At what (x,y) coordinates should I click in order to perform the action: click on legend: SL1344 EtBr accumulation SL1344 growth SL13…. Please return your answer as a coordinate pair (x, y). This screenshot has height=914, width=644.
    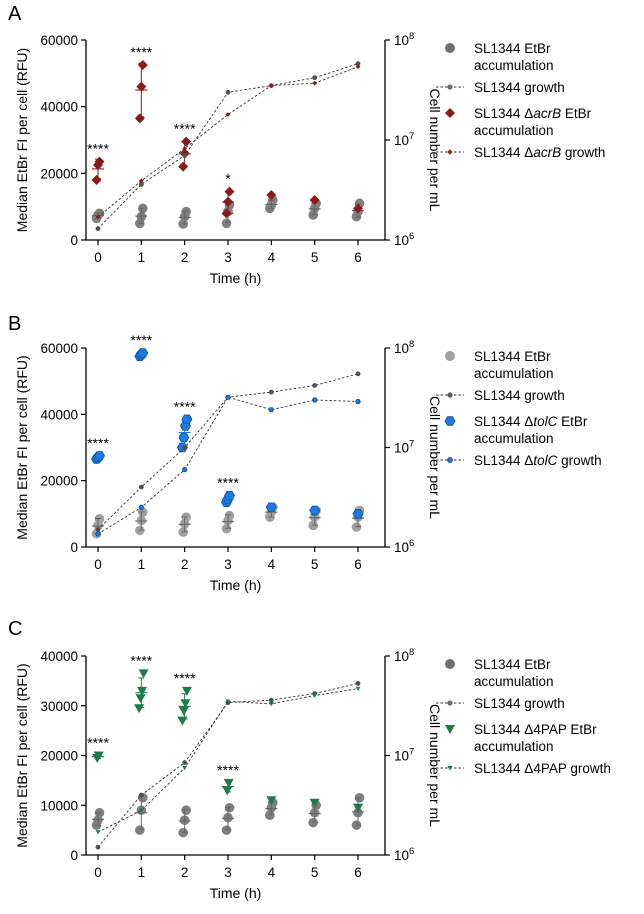
    Looking at the image, I should click on (519, 408).